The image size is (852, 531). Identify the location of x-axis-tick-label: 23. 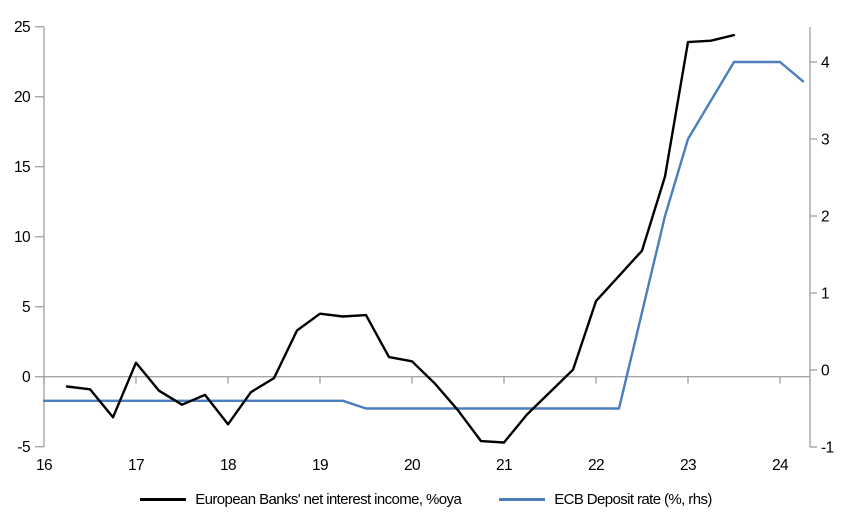
(688, 465).